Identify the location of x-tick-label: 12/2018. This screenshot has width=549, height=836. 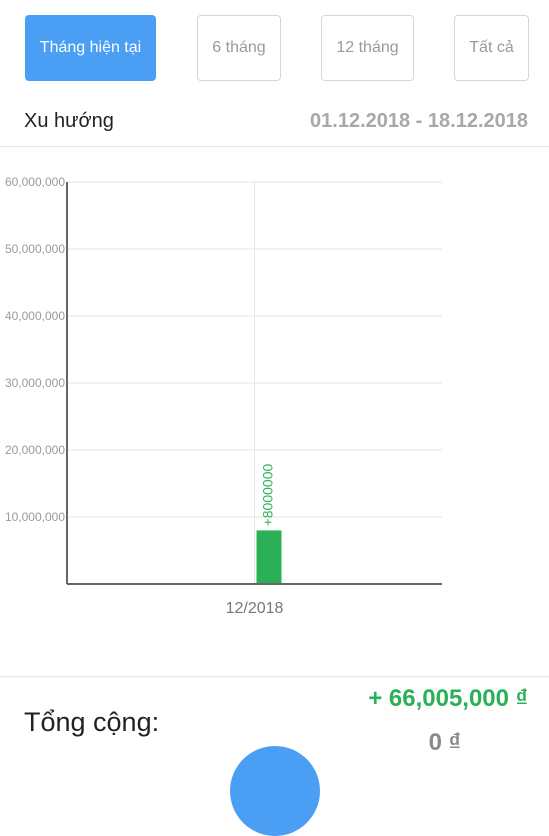
(255, 608).